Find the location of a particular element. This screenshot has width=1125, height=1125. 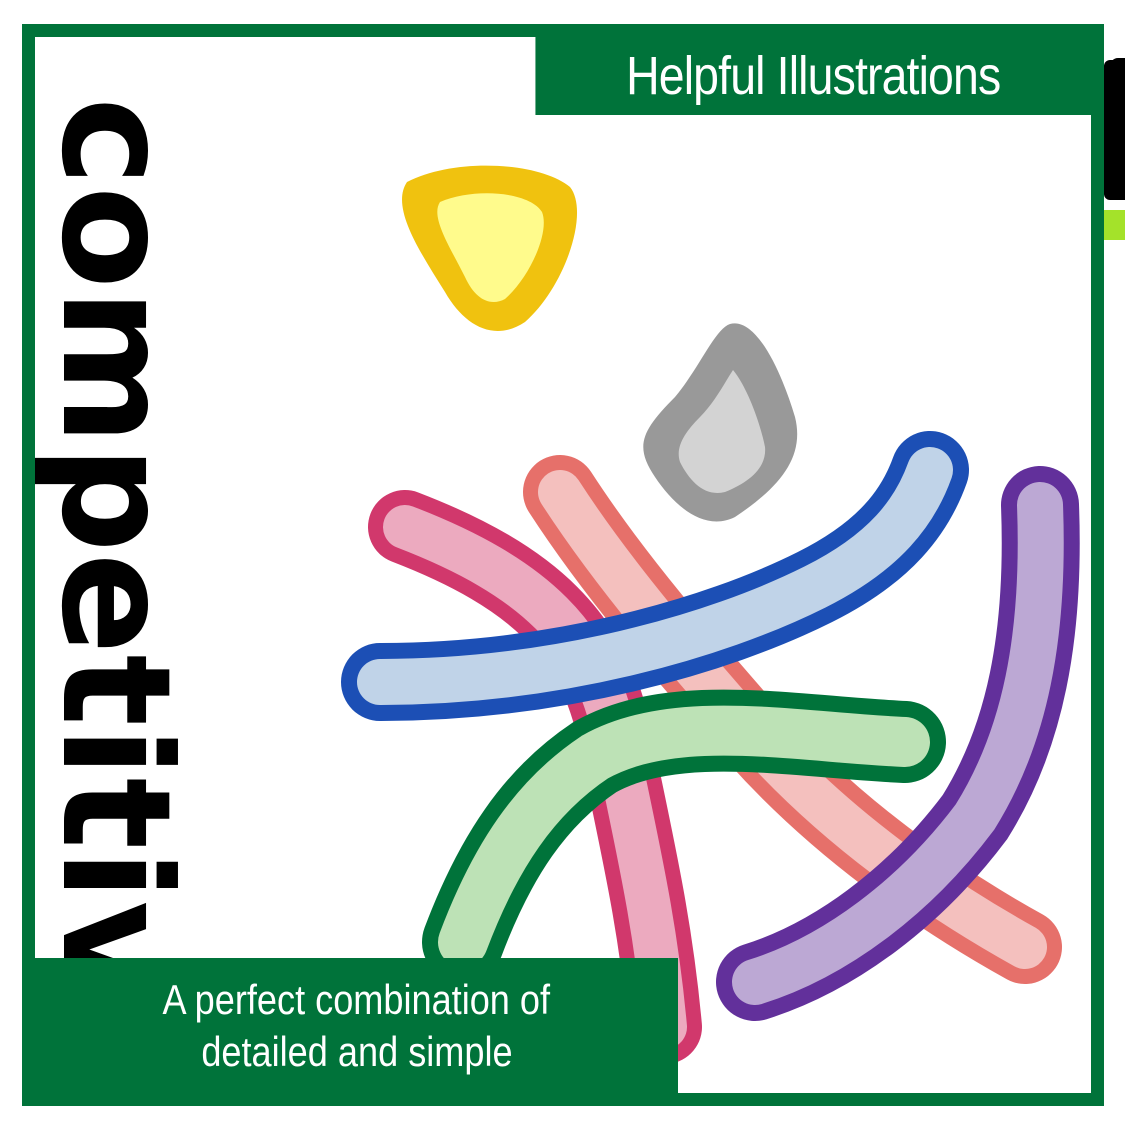

edge-glyph is located at coordinates (1114, 130).